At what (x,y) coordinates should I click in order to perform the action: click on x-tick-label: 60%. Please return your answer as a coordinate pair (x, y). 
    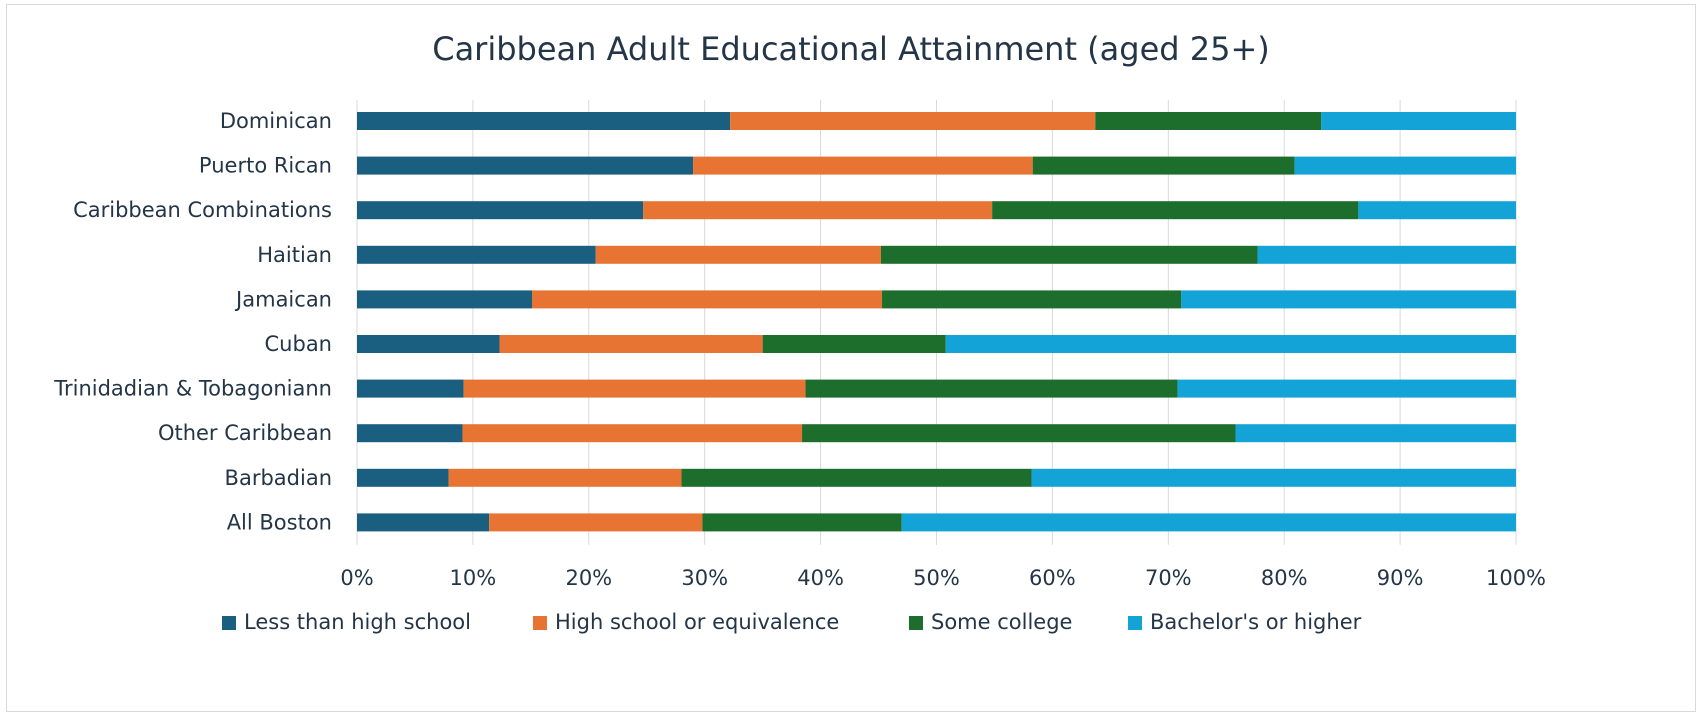
    Looking at the image, I should click on (1052, 578).